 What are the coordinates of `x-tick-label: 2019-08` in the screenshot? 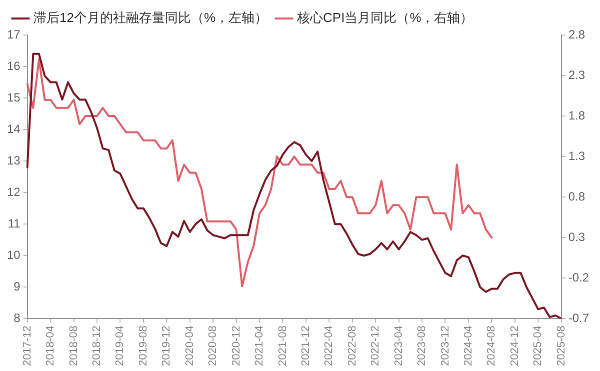 It's located at (143, 346).